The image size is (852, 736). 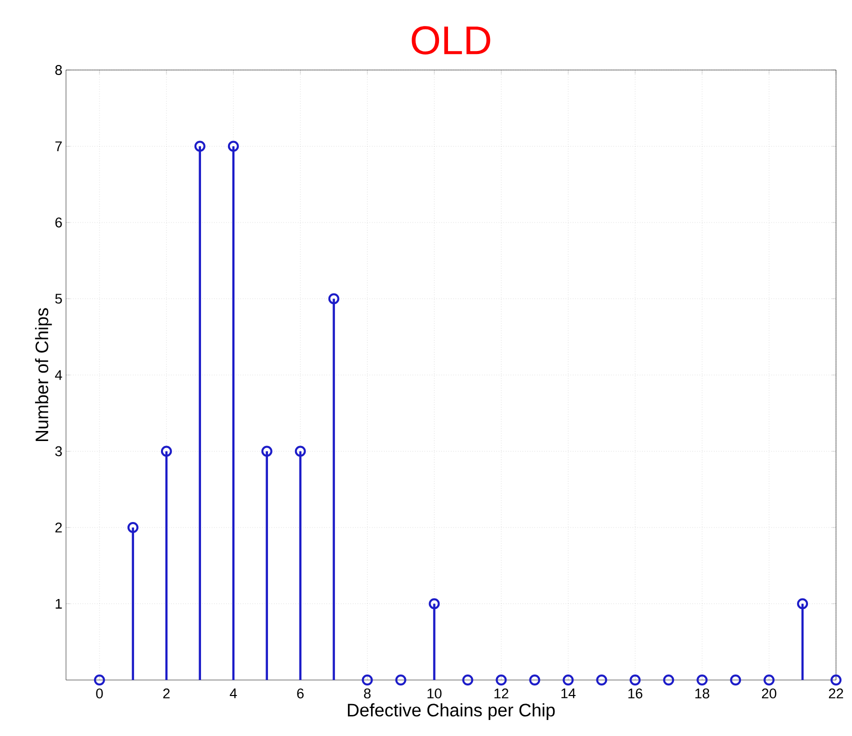 I want to click on y-tick-label: 3, so click(x=58, y=451).